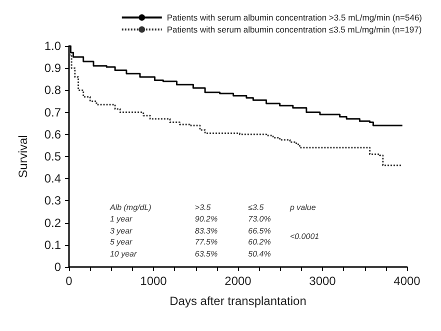 Image resolution: width=441 pixels, height=331 pixels. What do you see at coordinates (53, 245) in the screenshot?
I see `y-tick-label: 0.1` at bounding box center [53, 245].